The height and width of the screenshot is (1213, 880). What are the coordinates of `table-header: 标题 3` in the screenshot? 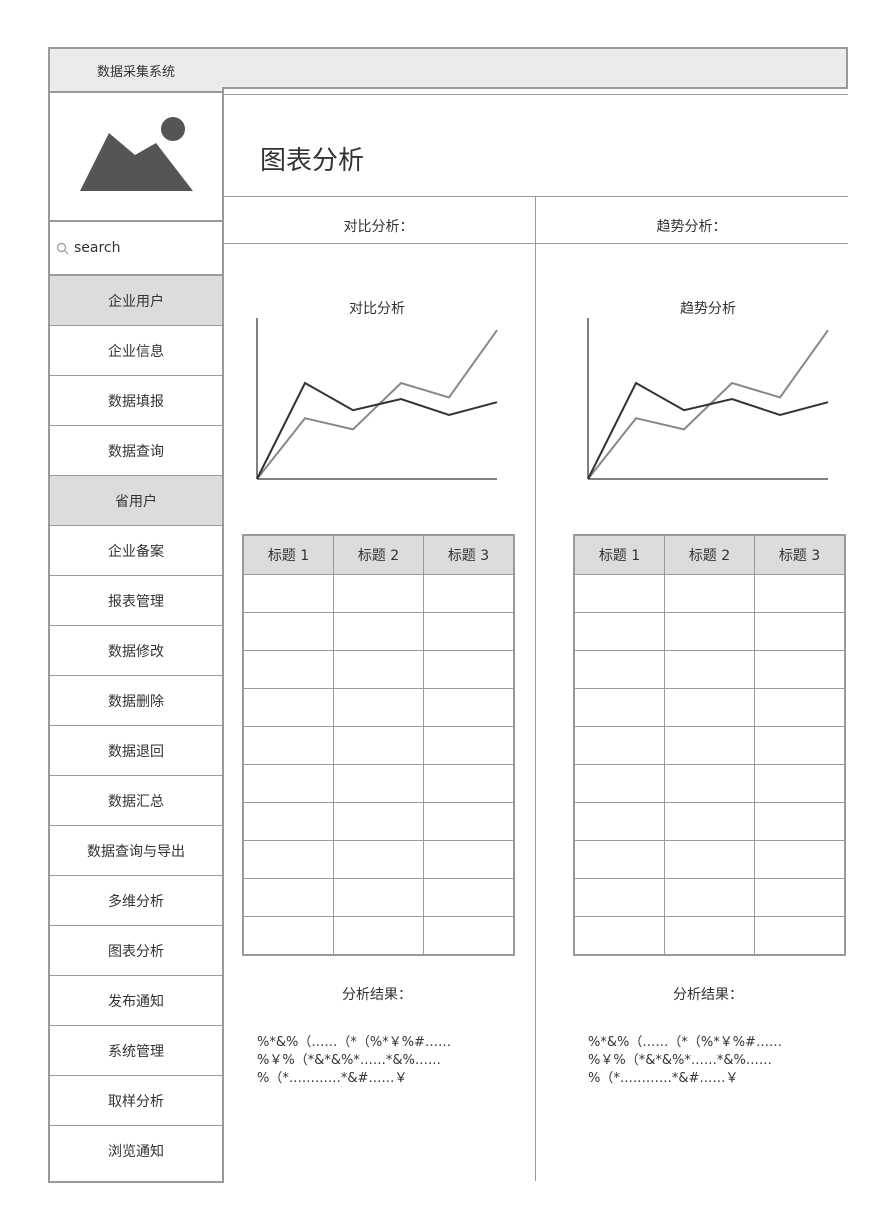 It's located at (469, 554).